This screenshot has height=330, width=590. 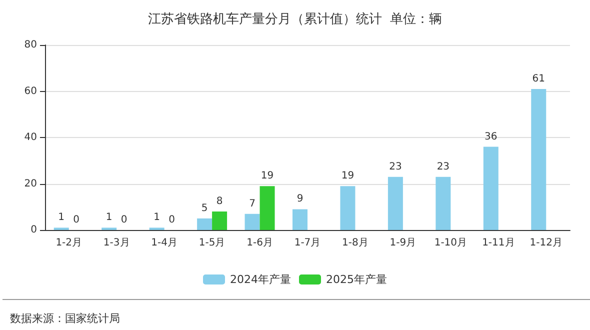 What do you see at coordinates (219, 201) in the screenshot?
I see `data-label: 8` at bounding box center [219, 201].